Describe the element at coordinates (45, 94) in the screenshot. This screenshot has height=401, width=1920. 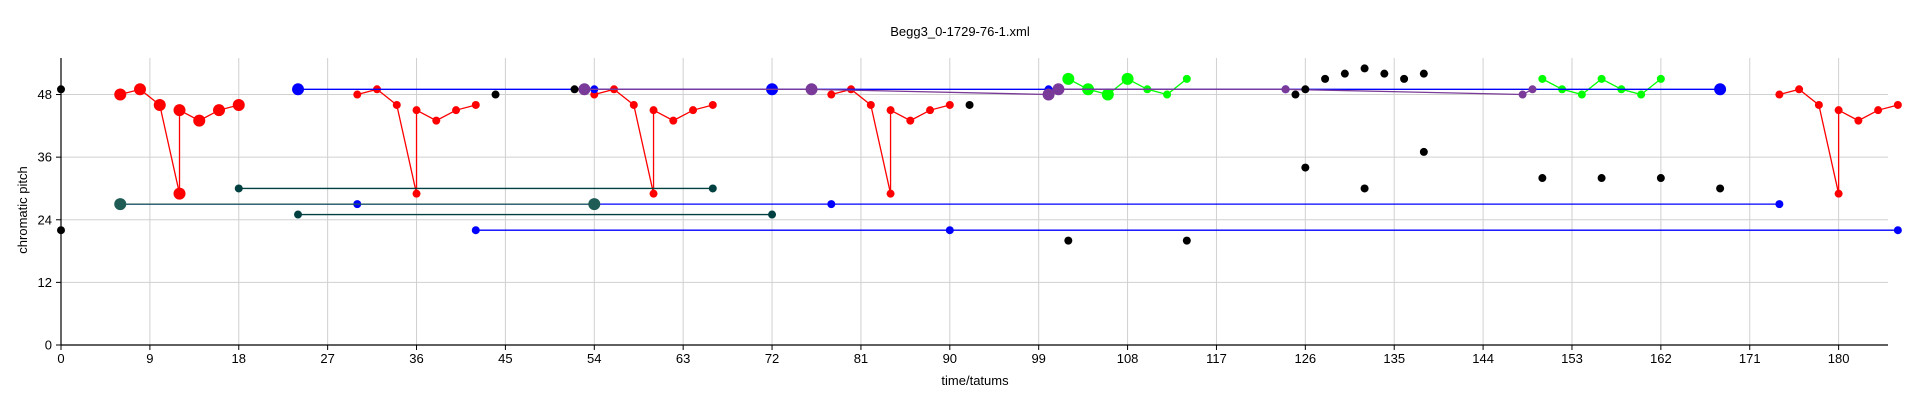
I see `y-tick-label: 48` at that location.